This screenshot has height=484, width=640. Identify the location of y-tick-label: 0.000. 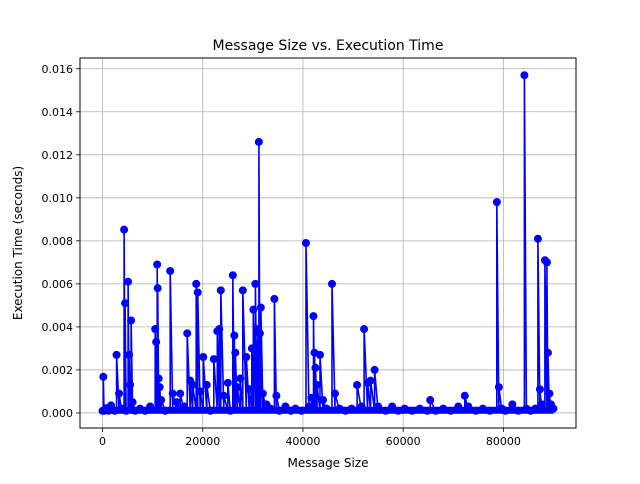
(58, 413).